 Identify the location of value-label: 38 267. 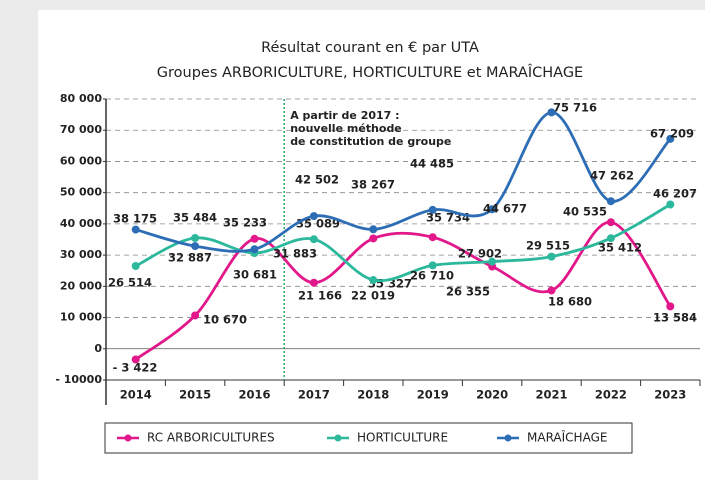
(373, 185).